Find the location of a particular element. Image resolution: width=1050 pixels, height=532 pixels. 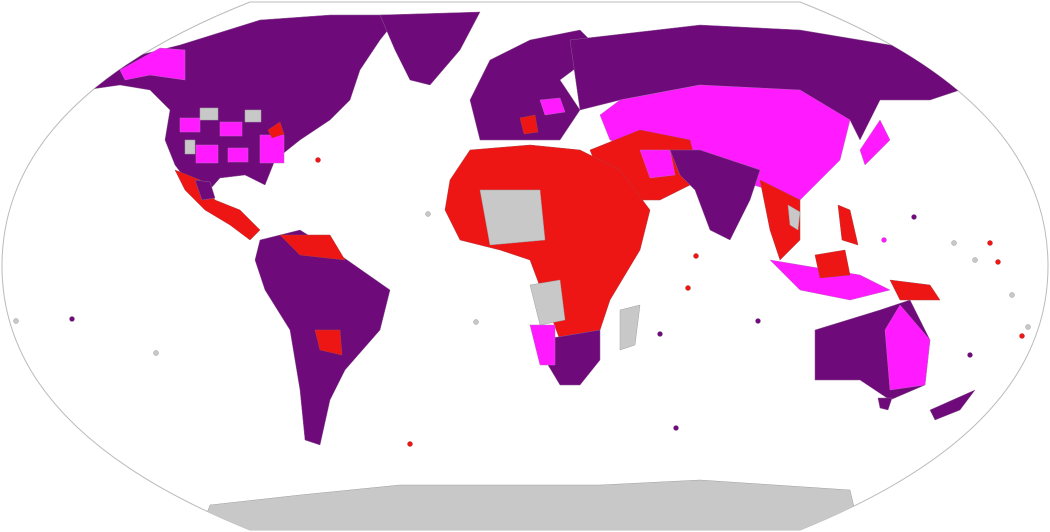

new-guinea is located at coordinates (915, 290).